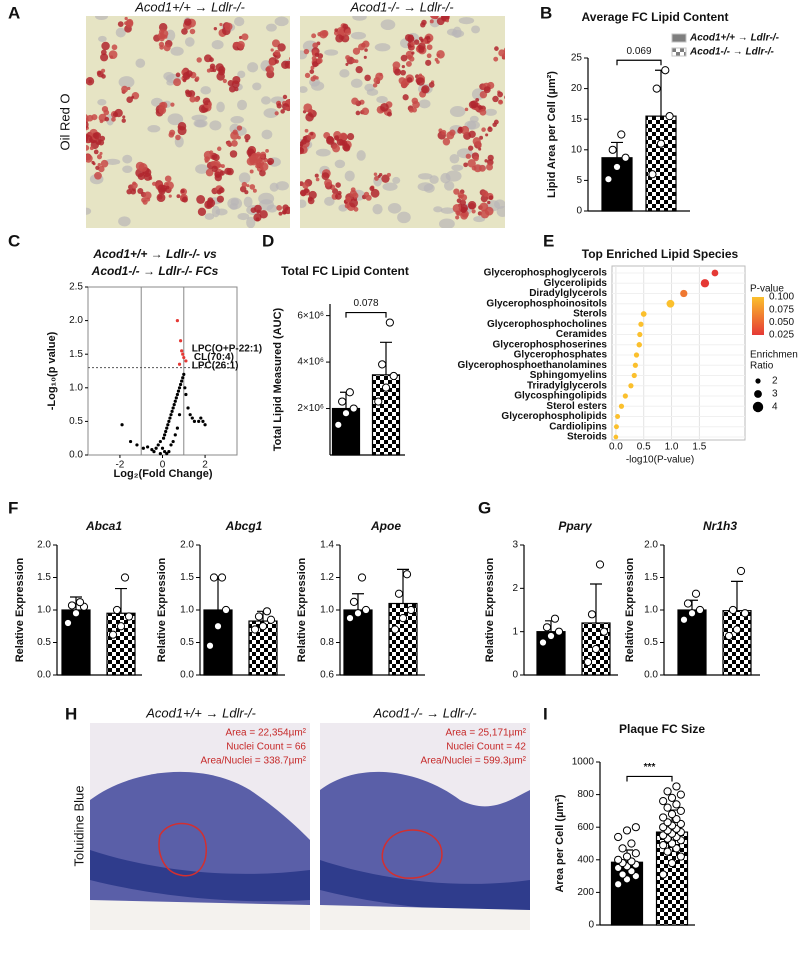  I want to click on y-tick-label: 5, so click(579, 180).